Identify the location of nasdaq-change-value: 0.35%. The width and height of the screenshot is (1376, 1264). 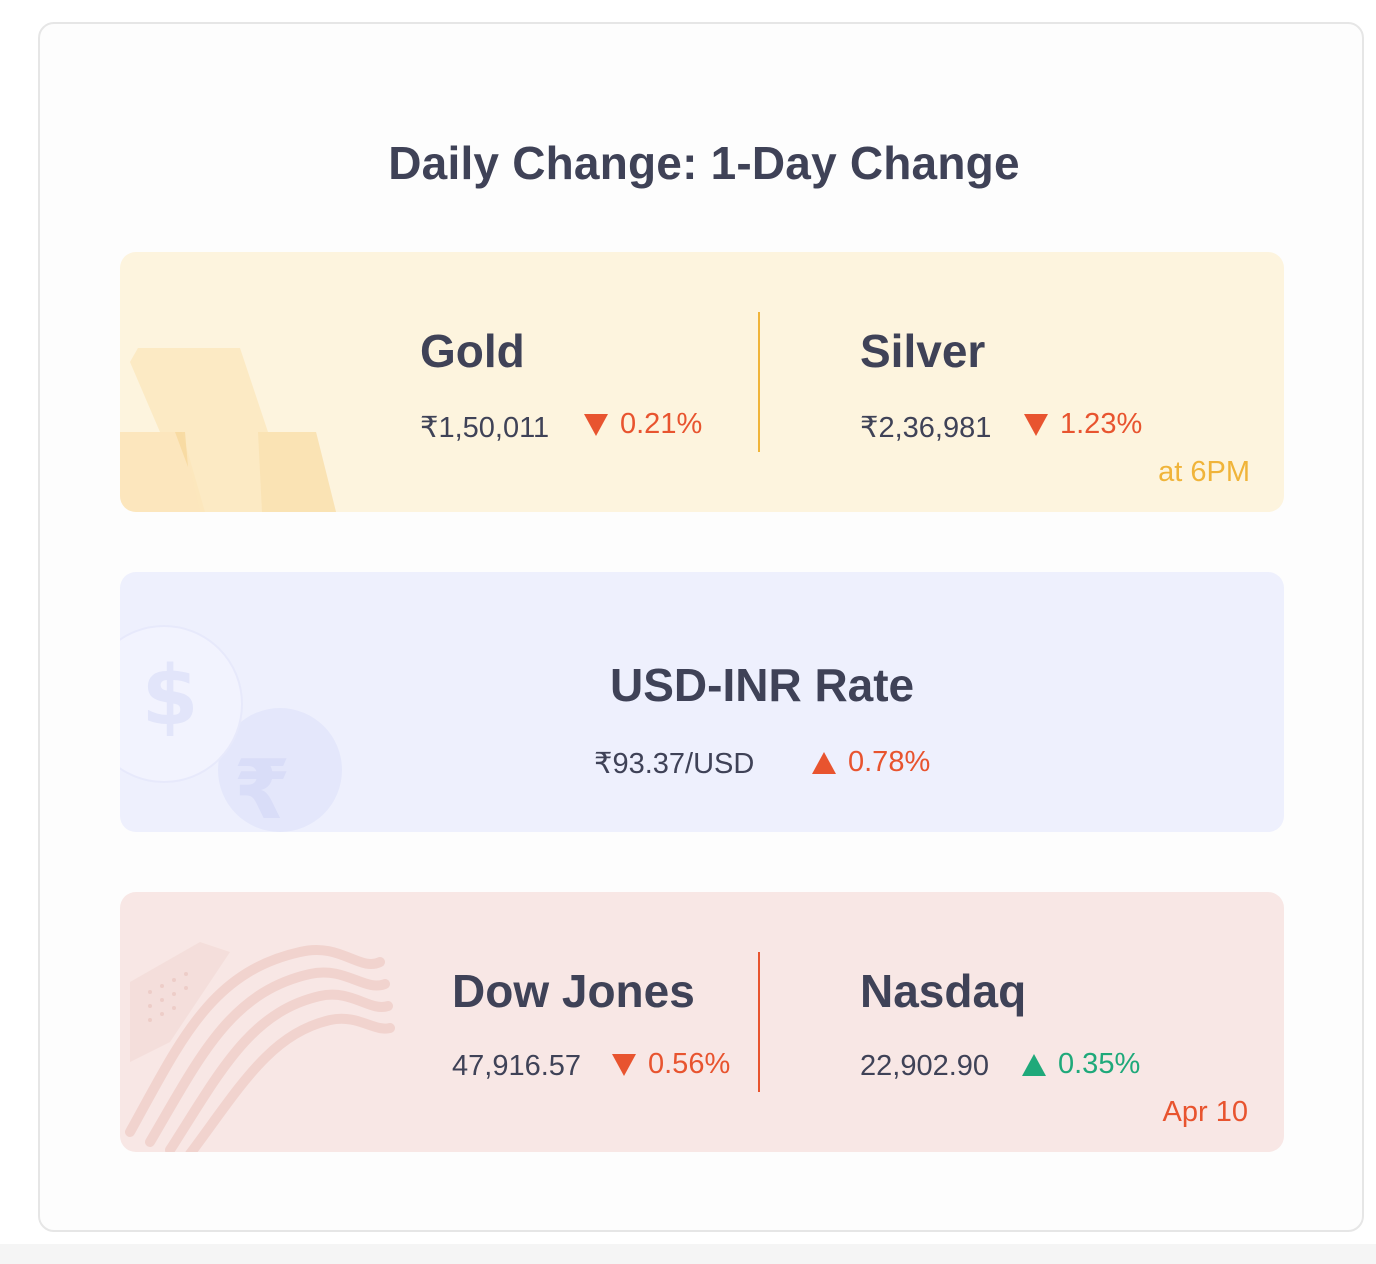
(1099, 1064).